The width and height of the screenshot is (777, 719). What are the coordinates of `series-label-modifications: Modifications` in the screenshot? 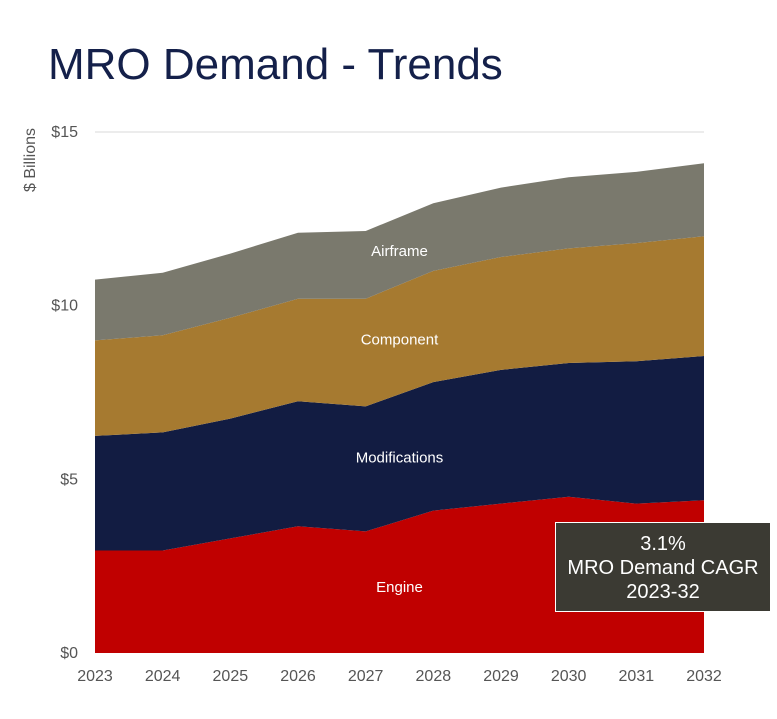 It's located at (400, 458).